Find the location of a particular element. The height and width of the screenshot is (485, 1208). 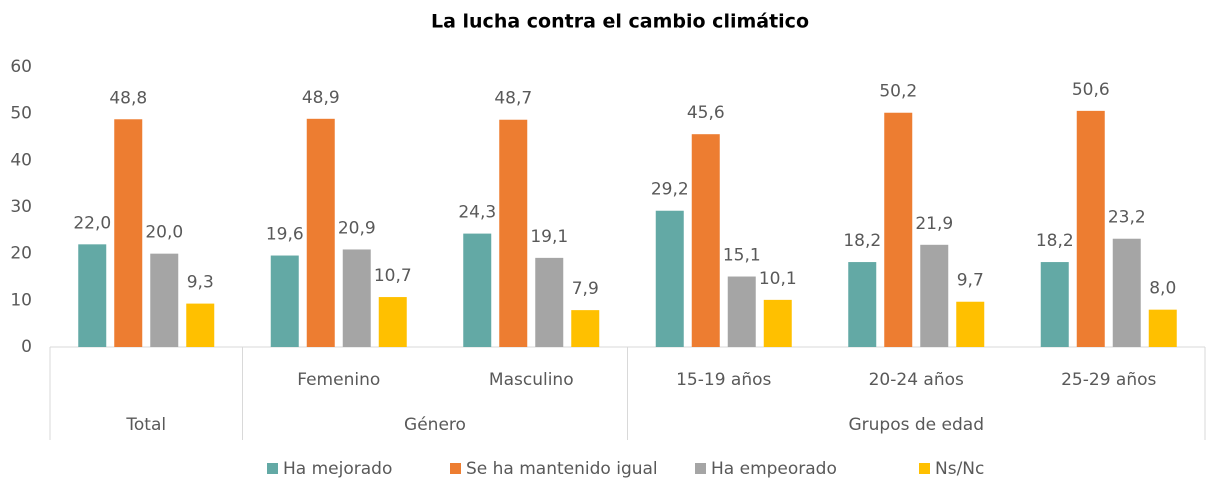

value-label: 50,6 is located at coordinates (1091, 90).